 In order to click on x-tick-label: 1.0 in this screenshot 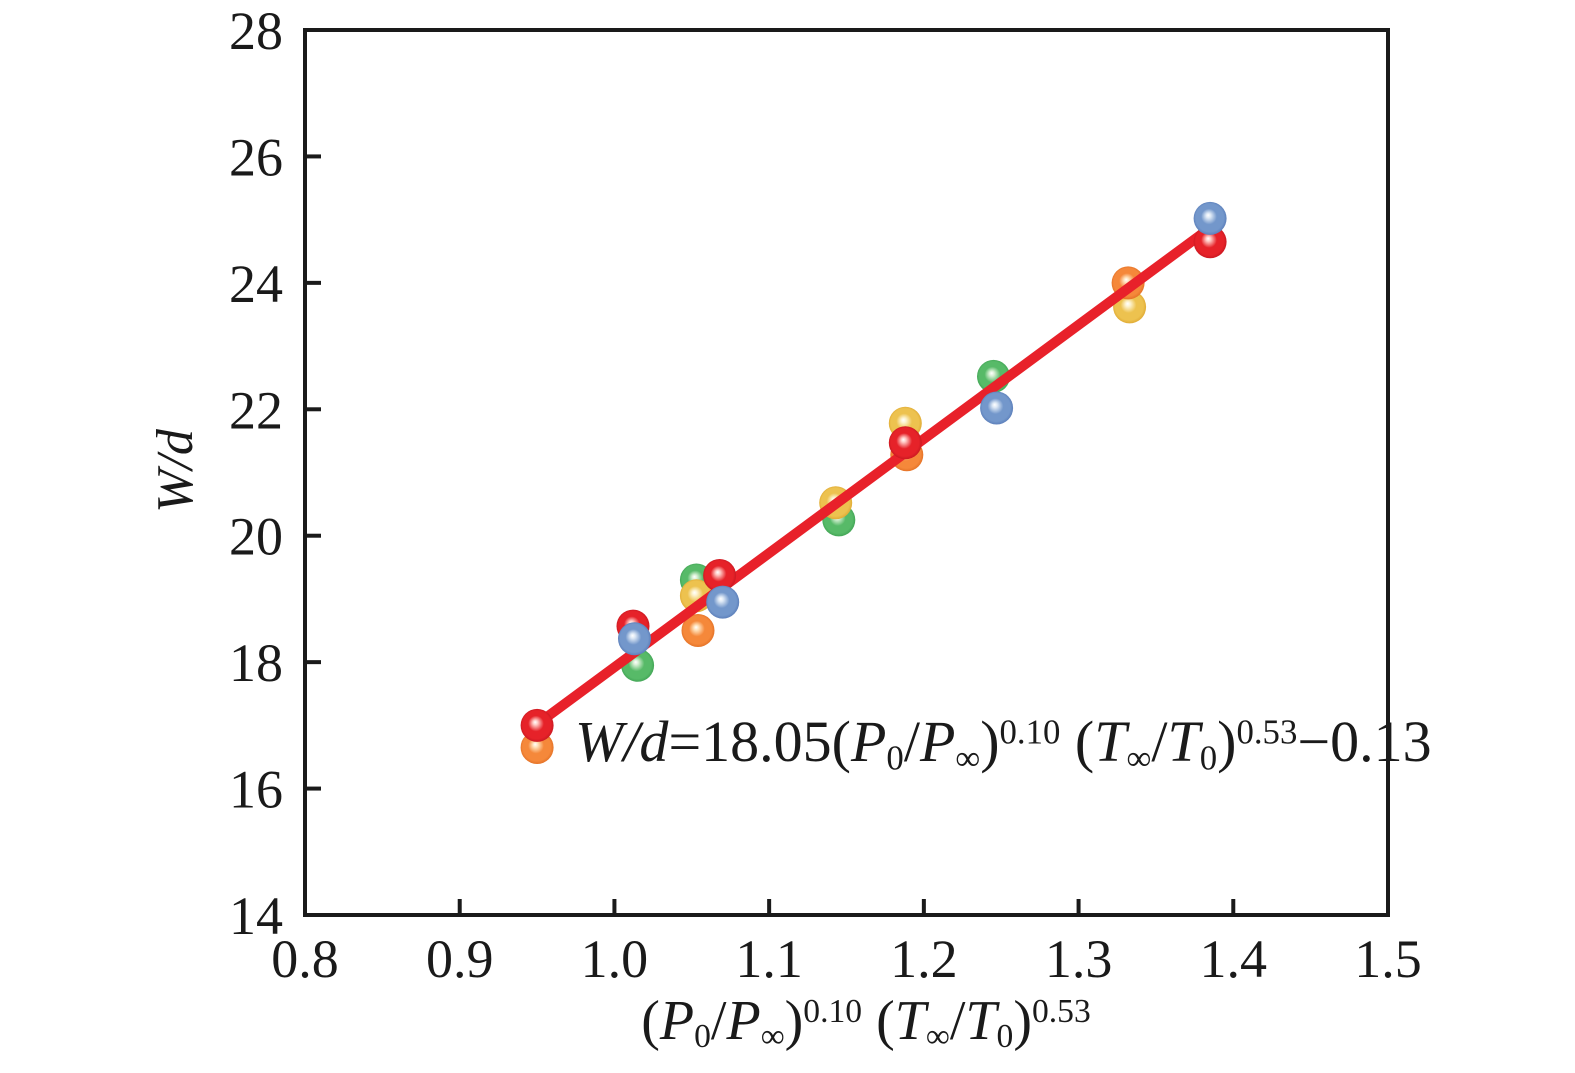, I will do `click(615, 959)`.